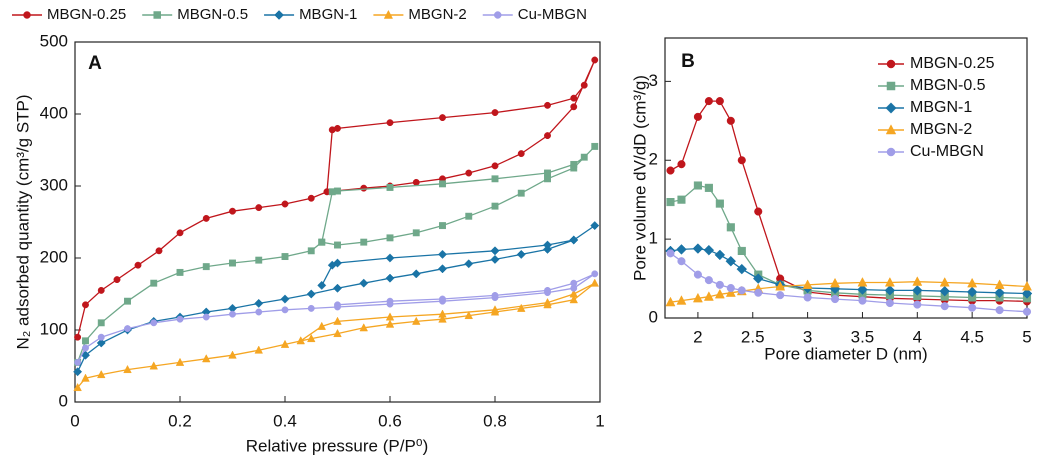  What do you see at coordinates (697, 336) in the screenshot?
I see `x-tick-label: 2` at bounding box center [697, 336].